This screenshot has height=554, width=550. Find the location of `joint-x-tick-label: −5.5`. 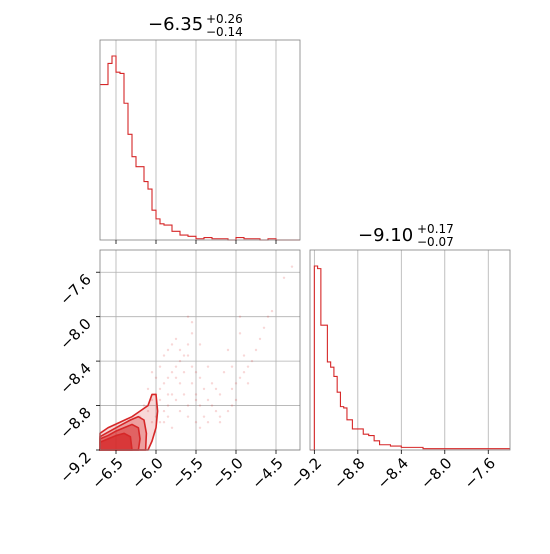

joint-x-tick-label: −5.5 is located at coordinates (187, 473).